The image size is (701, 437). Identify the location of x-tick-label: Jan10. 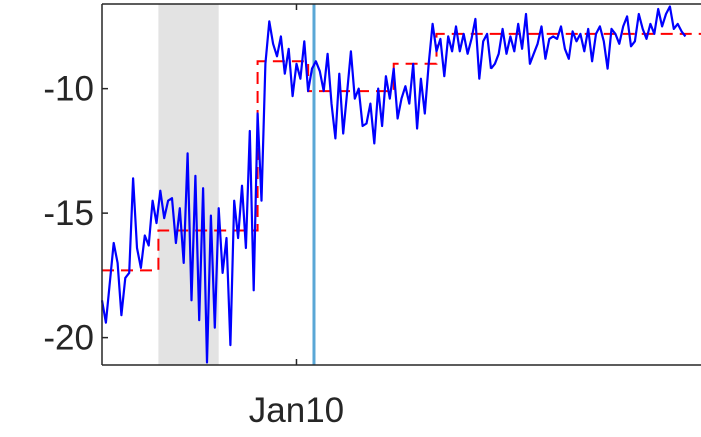
(296, 410).